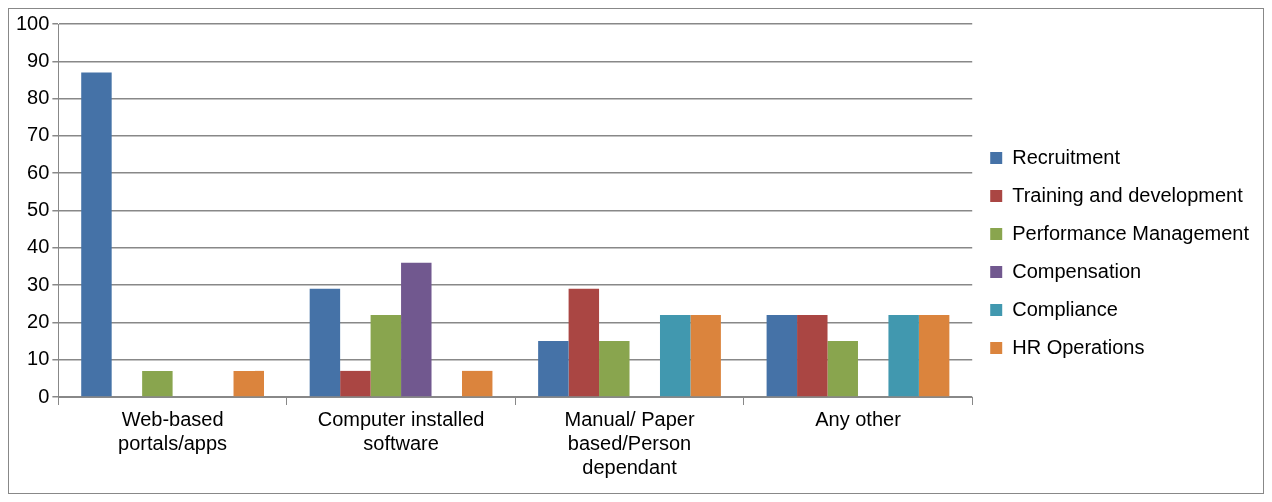 Image resolution: width=1272 pixels, height=502 pixels. Describe the element at coordinates (401, 430) in the screenshot. I see `x-tick-label: Computer installed software` at that location.